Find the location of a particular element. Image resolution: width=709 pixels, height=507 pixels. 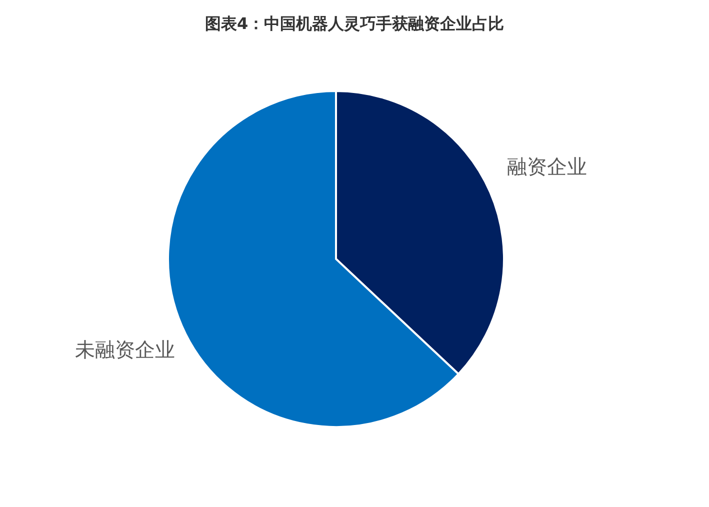

slice-label: 未融资企业 is located at coordinates (124, 349).